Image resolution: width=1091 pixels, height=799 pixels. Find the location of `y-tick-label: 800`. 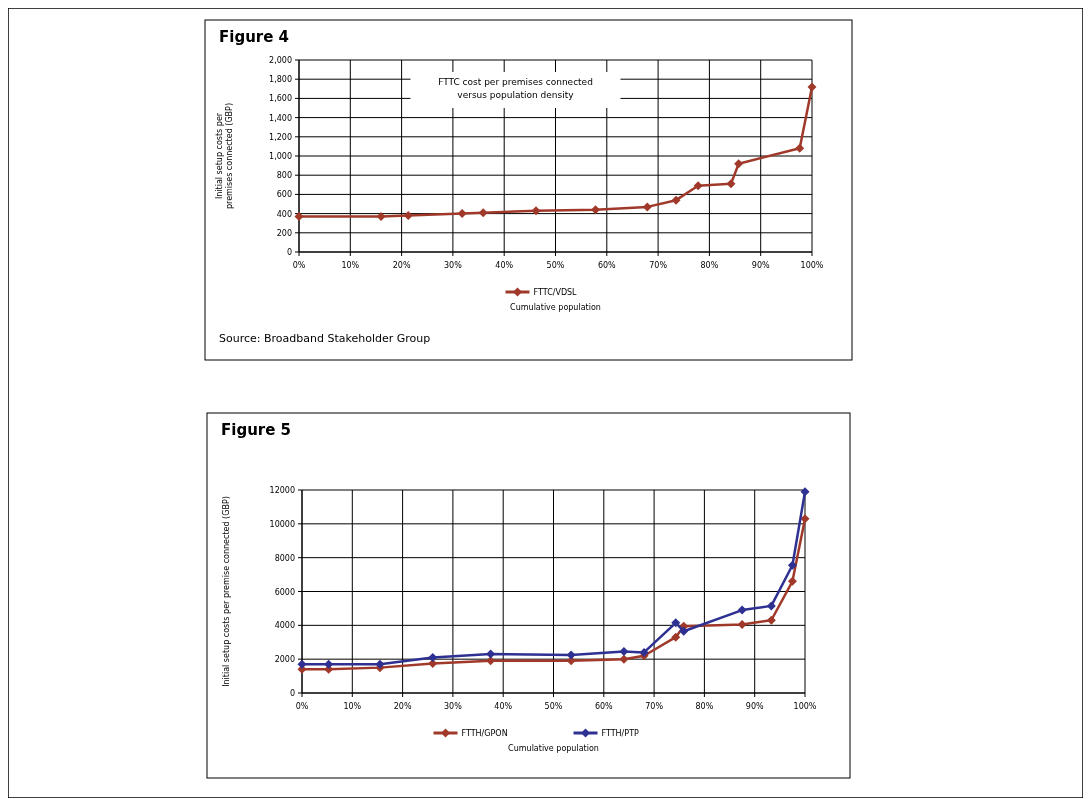

y-tick-label: 800 is located at coordinates (284, 176).